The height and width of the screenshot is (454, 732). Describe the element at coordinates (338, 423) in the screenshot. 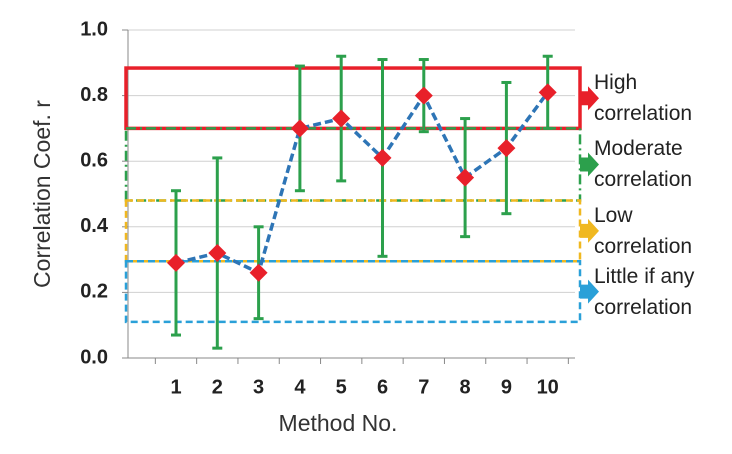

I see `x-axis-title: Method No.` at that location.